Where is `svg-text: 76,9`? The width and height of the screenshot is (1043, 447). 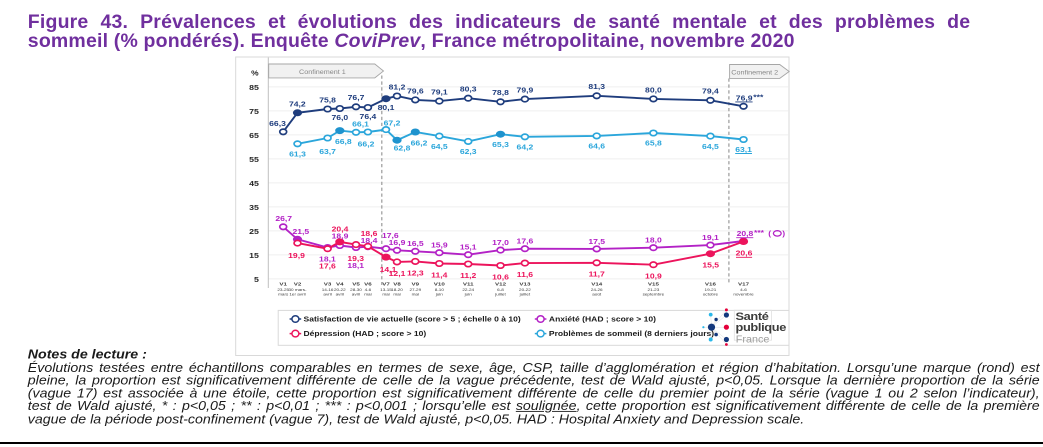
svg-text: 76,9 is located at coordinates (744, 98).